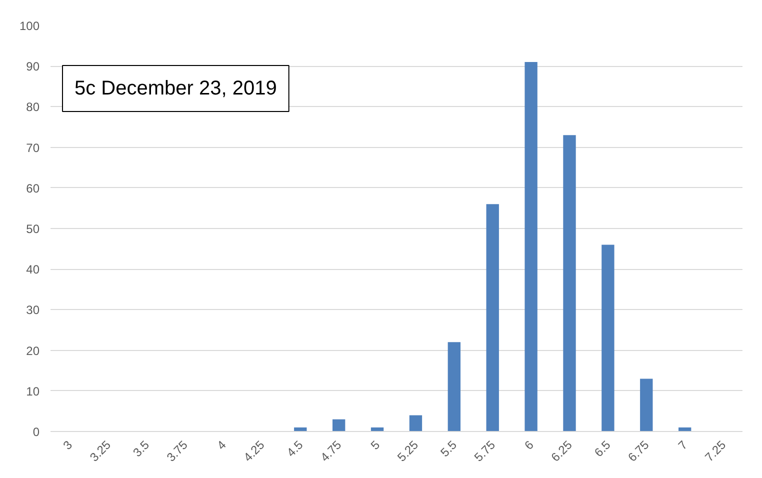 This screenshot has width=762, height=478. What do you see at coordinates (33, 269) in the screenshot?
I see `y-tick-label: 40` at bounding box center [33, 269].